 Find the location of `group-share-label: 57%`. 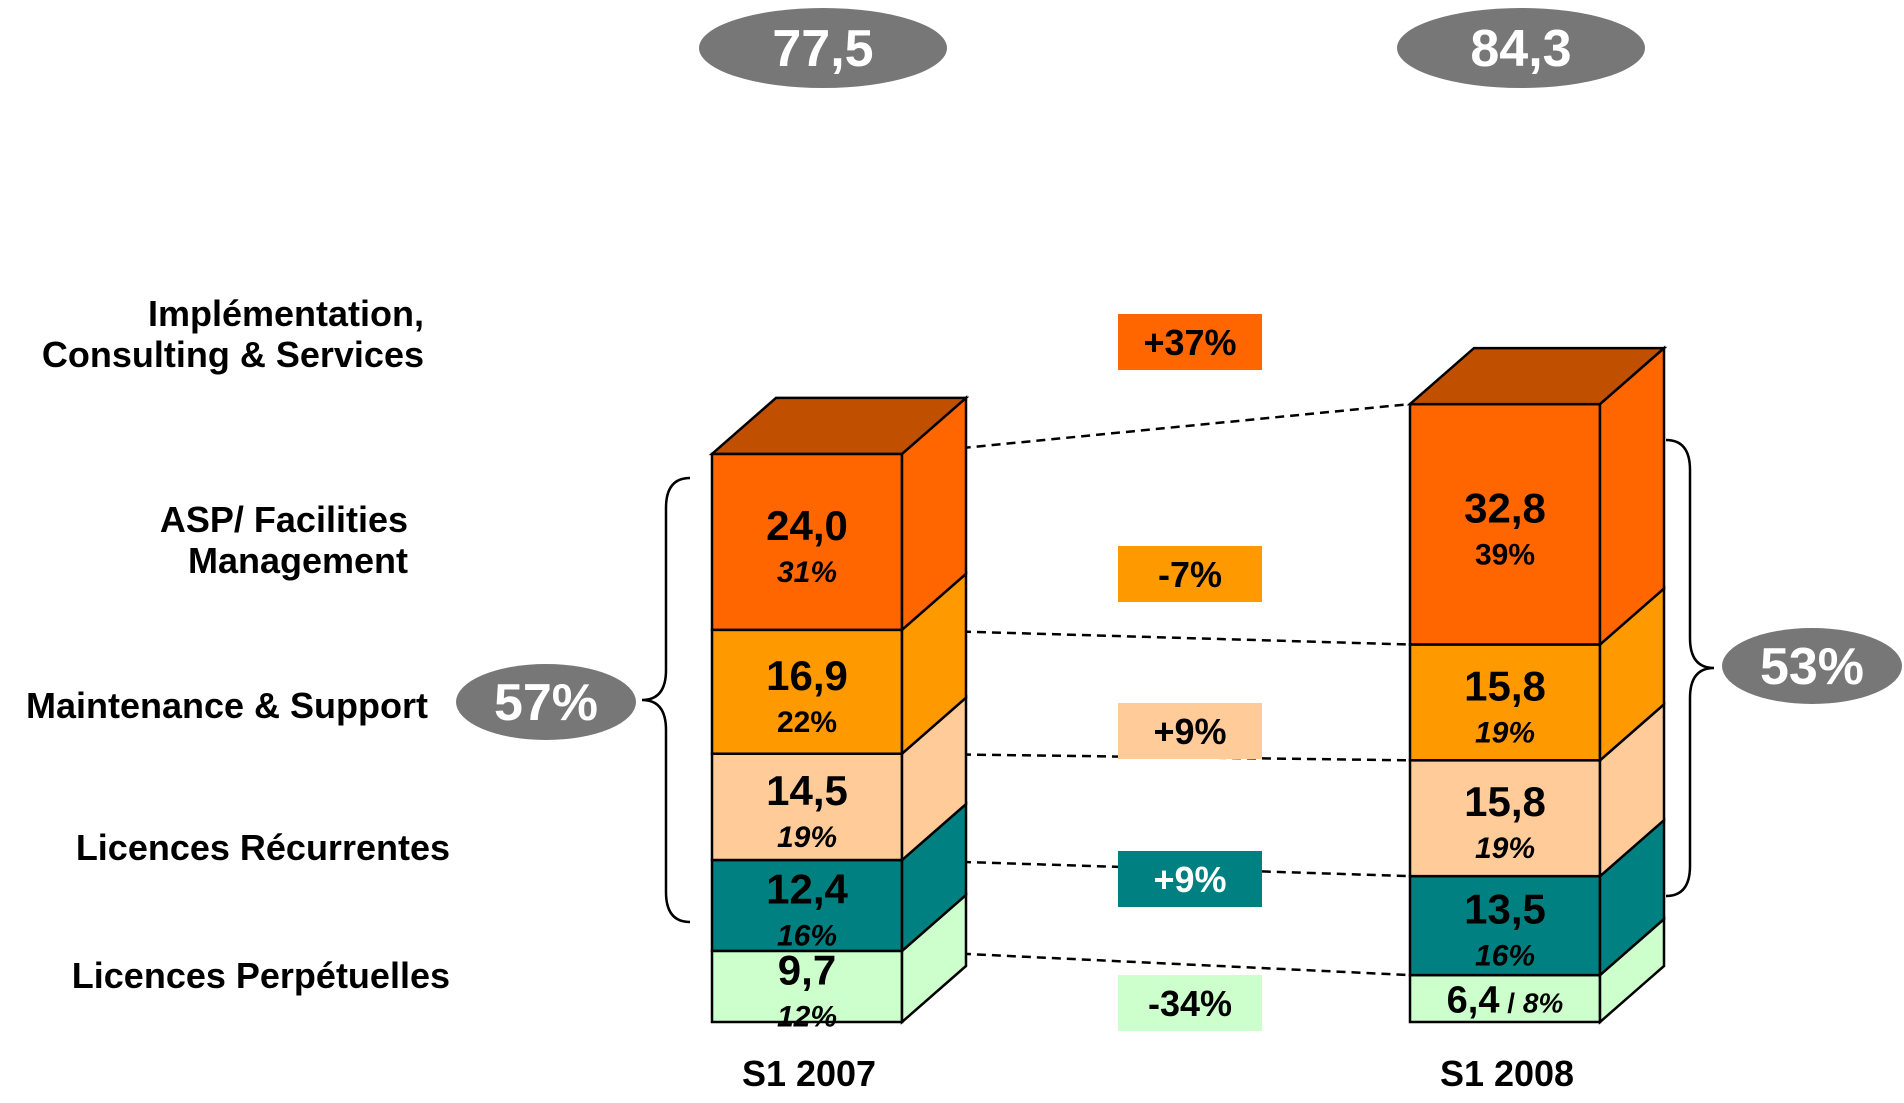

group-share-label: 57% is located at coordinates (546, 703).